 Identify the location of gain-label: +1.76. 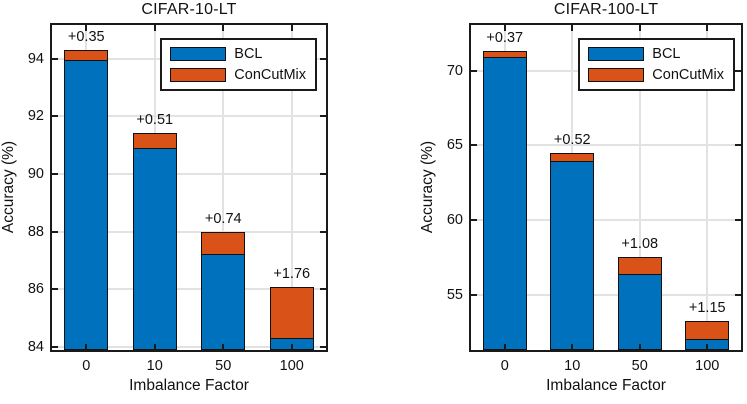
(292, 274).